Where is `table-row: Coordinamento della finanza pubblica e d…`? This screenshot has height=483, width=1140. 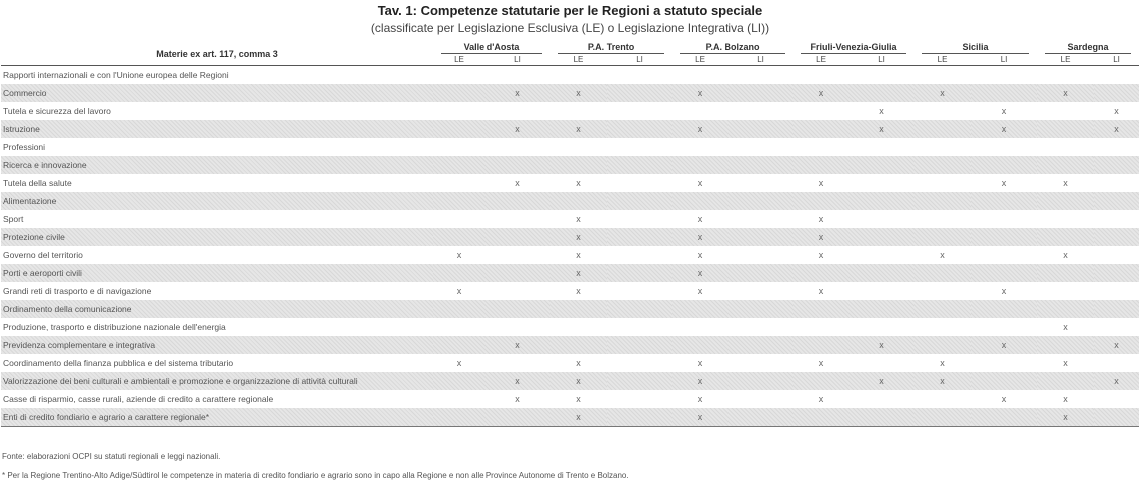
table-row: Coordinamento della finanza pubblica e d… is located at coordinates (570, 363).